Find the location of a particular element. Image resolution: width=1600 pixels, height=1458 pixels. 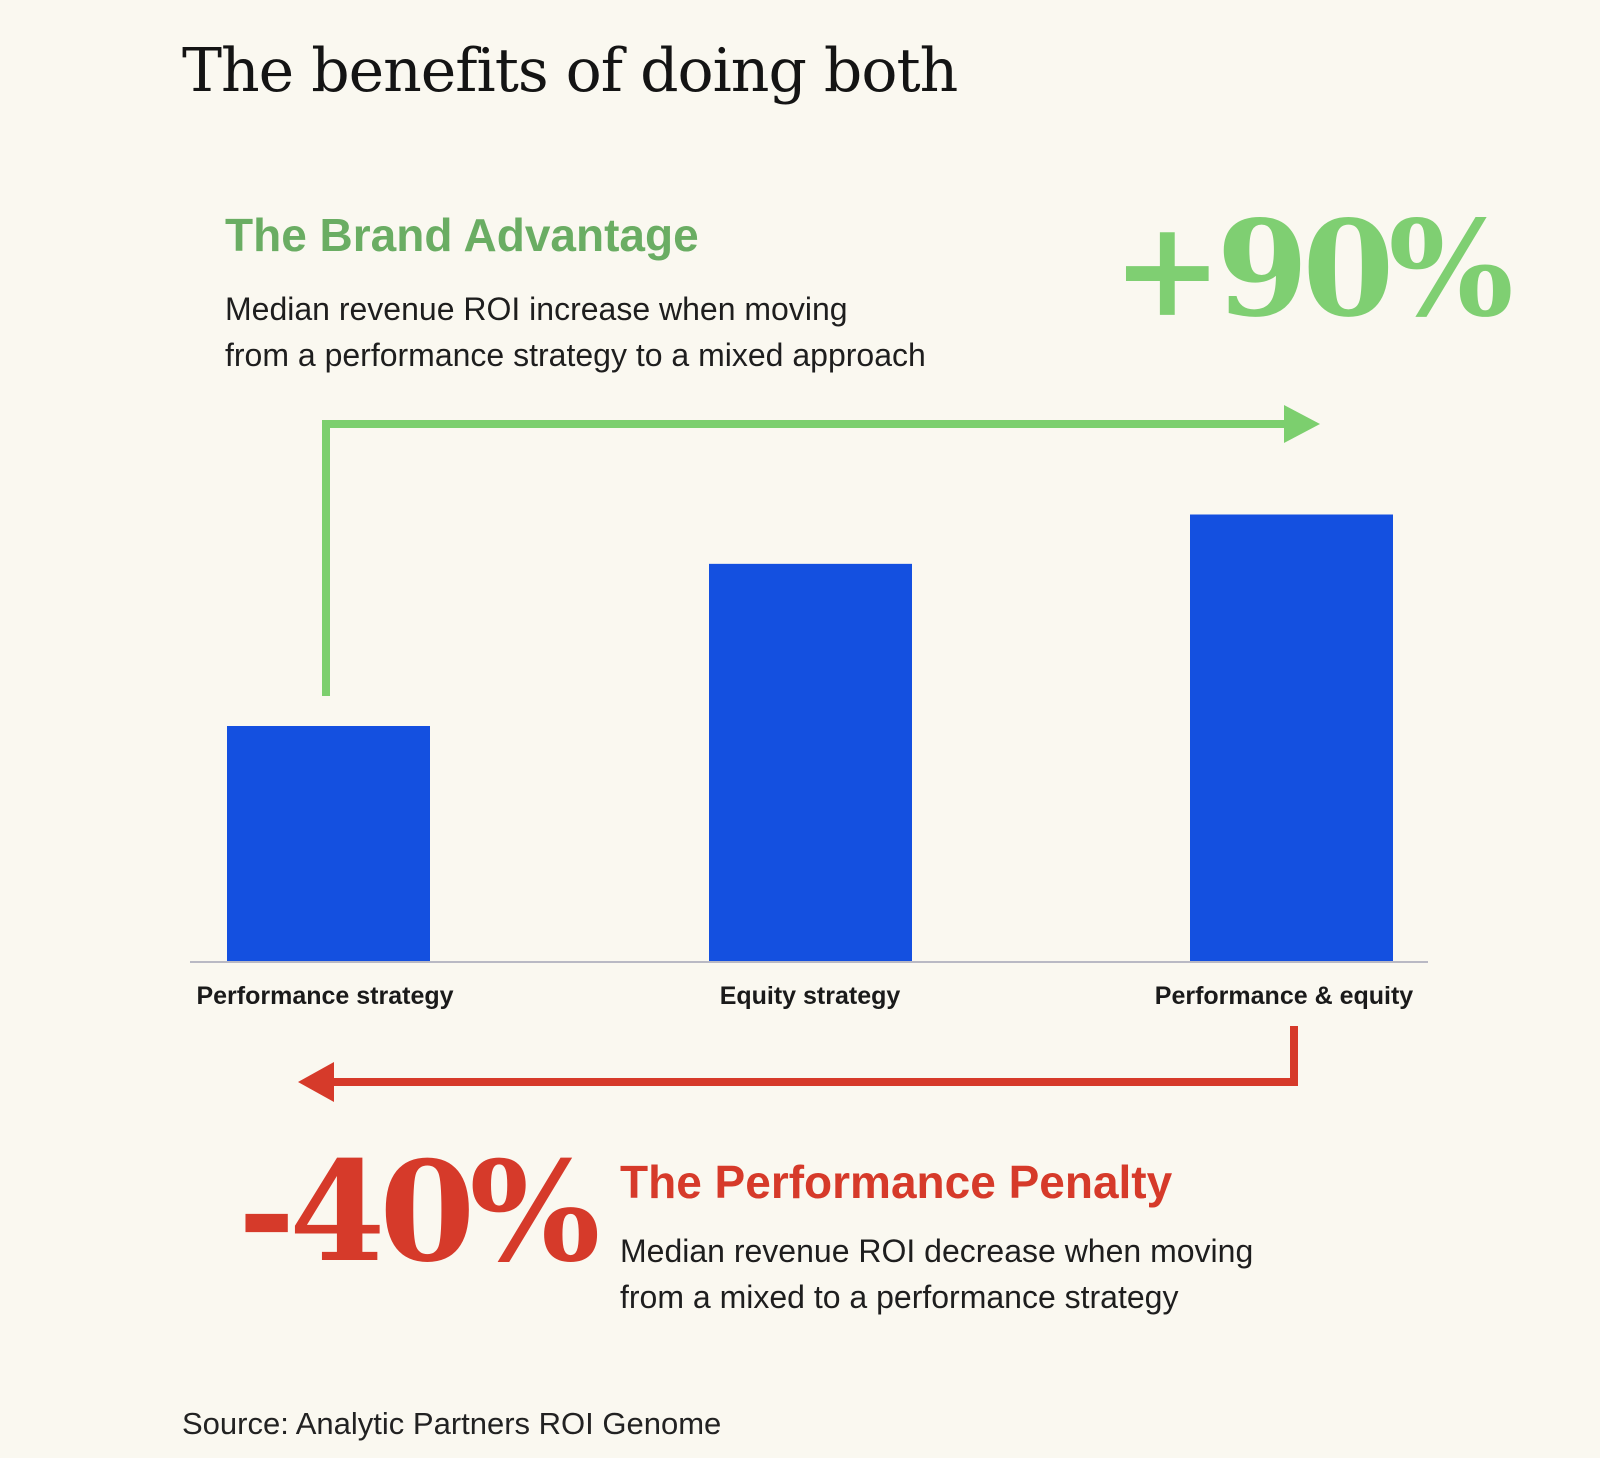

brand-advantage-arrow is located at coordinates (821, 550).